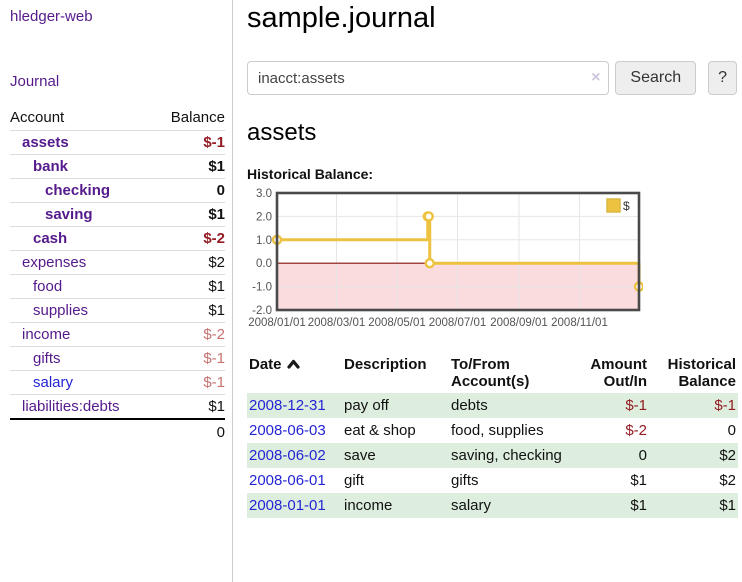  Describe the element at coordinates (197, 117) in the screenshot. I see `accounts-header-balance: Balance` at that location.